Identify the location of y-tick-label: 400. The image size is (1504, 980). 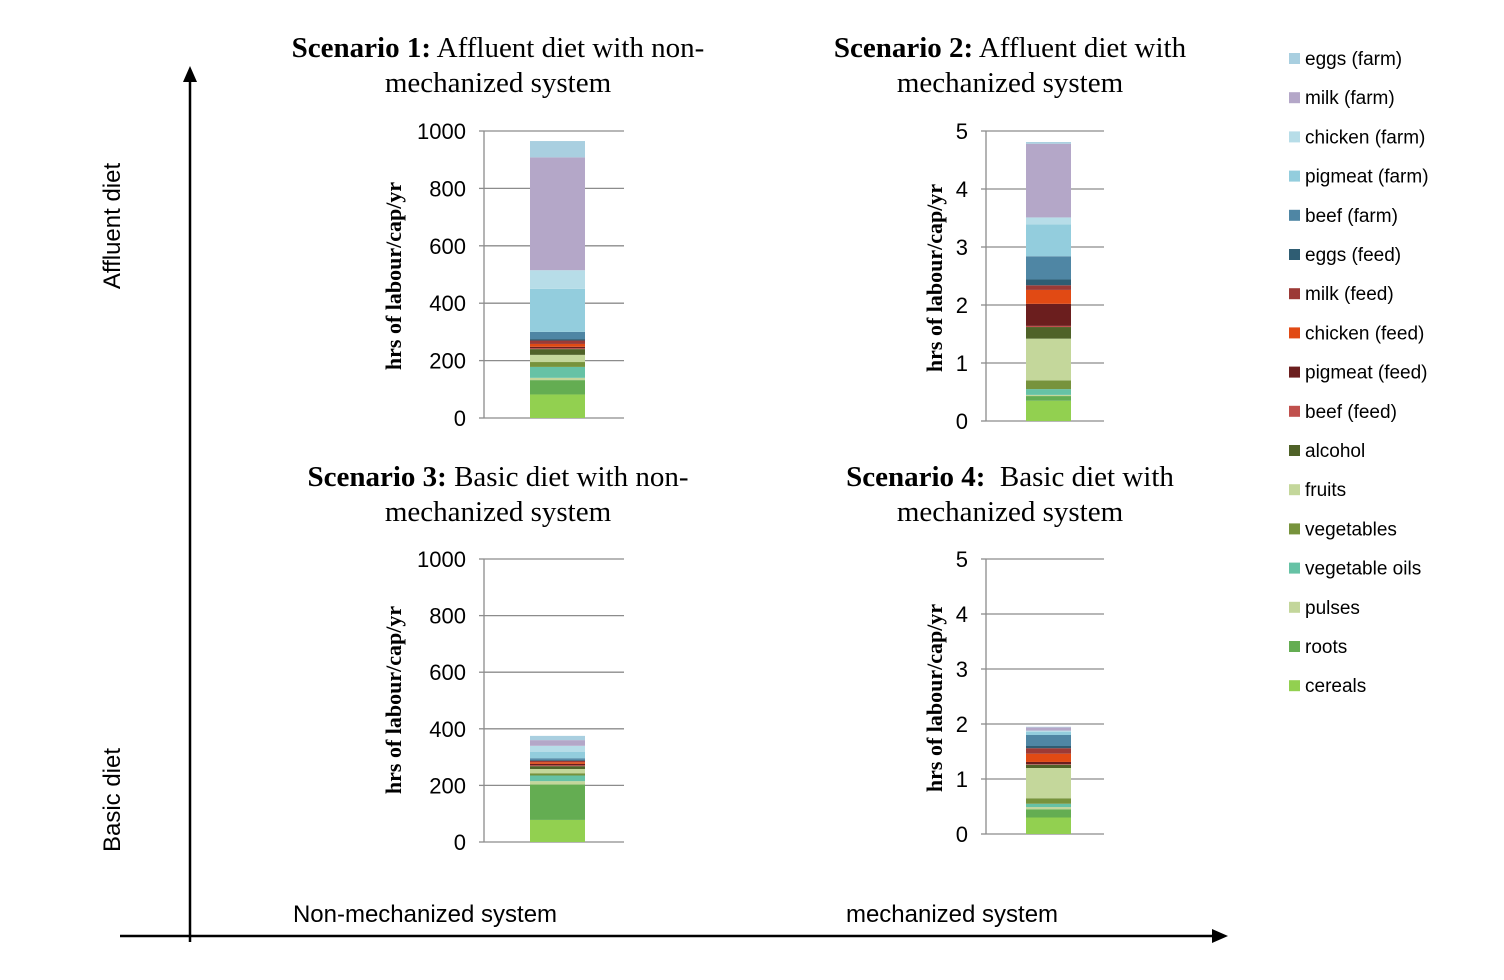
(447, 303).